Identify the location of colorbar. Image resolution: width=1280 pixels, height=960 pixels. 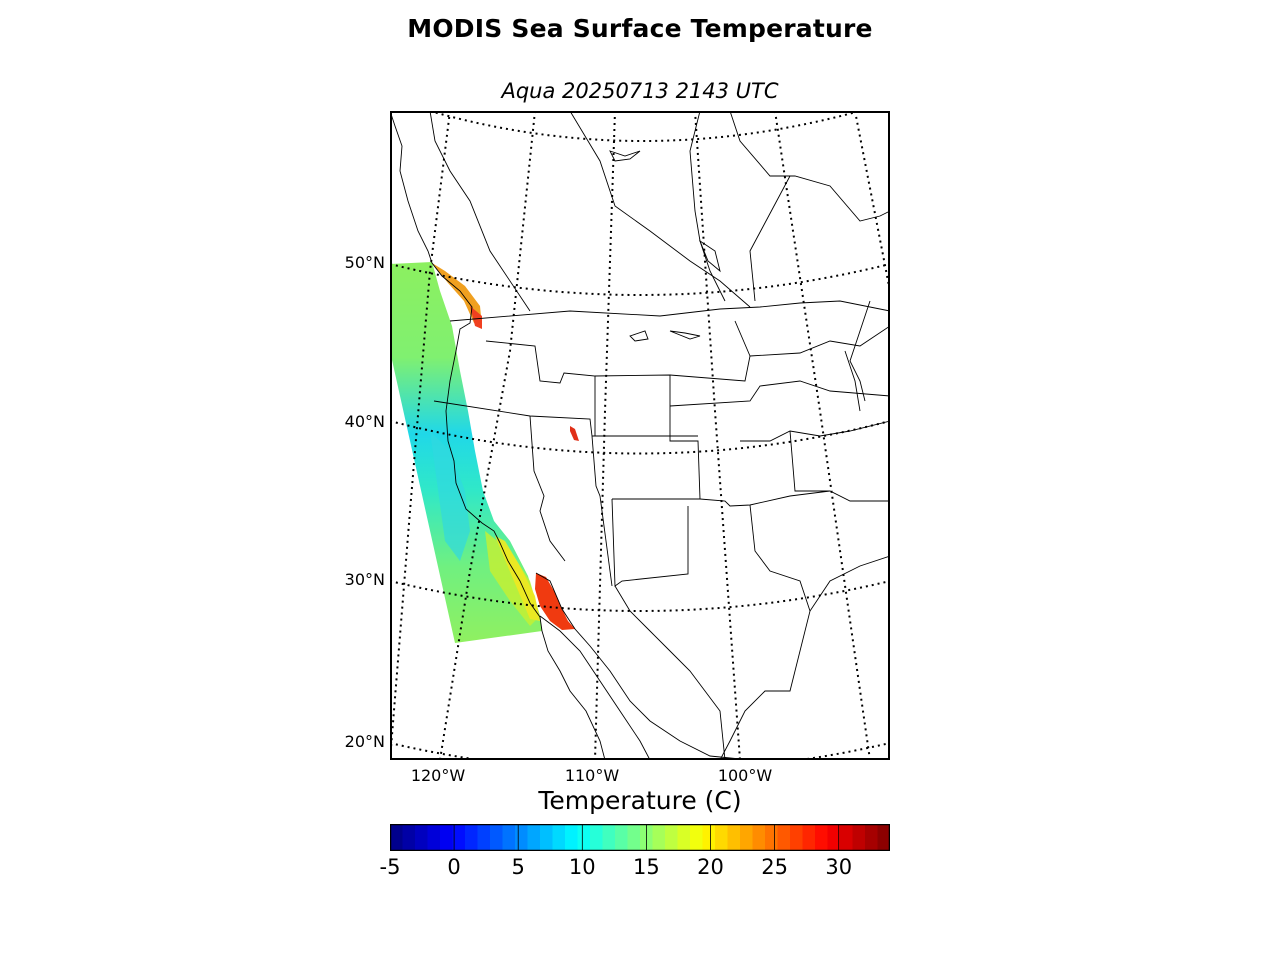
(640, 837).